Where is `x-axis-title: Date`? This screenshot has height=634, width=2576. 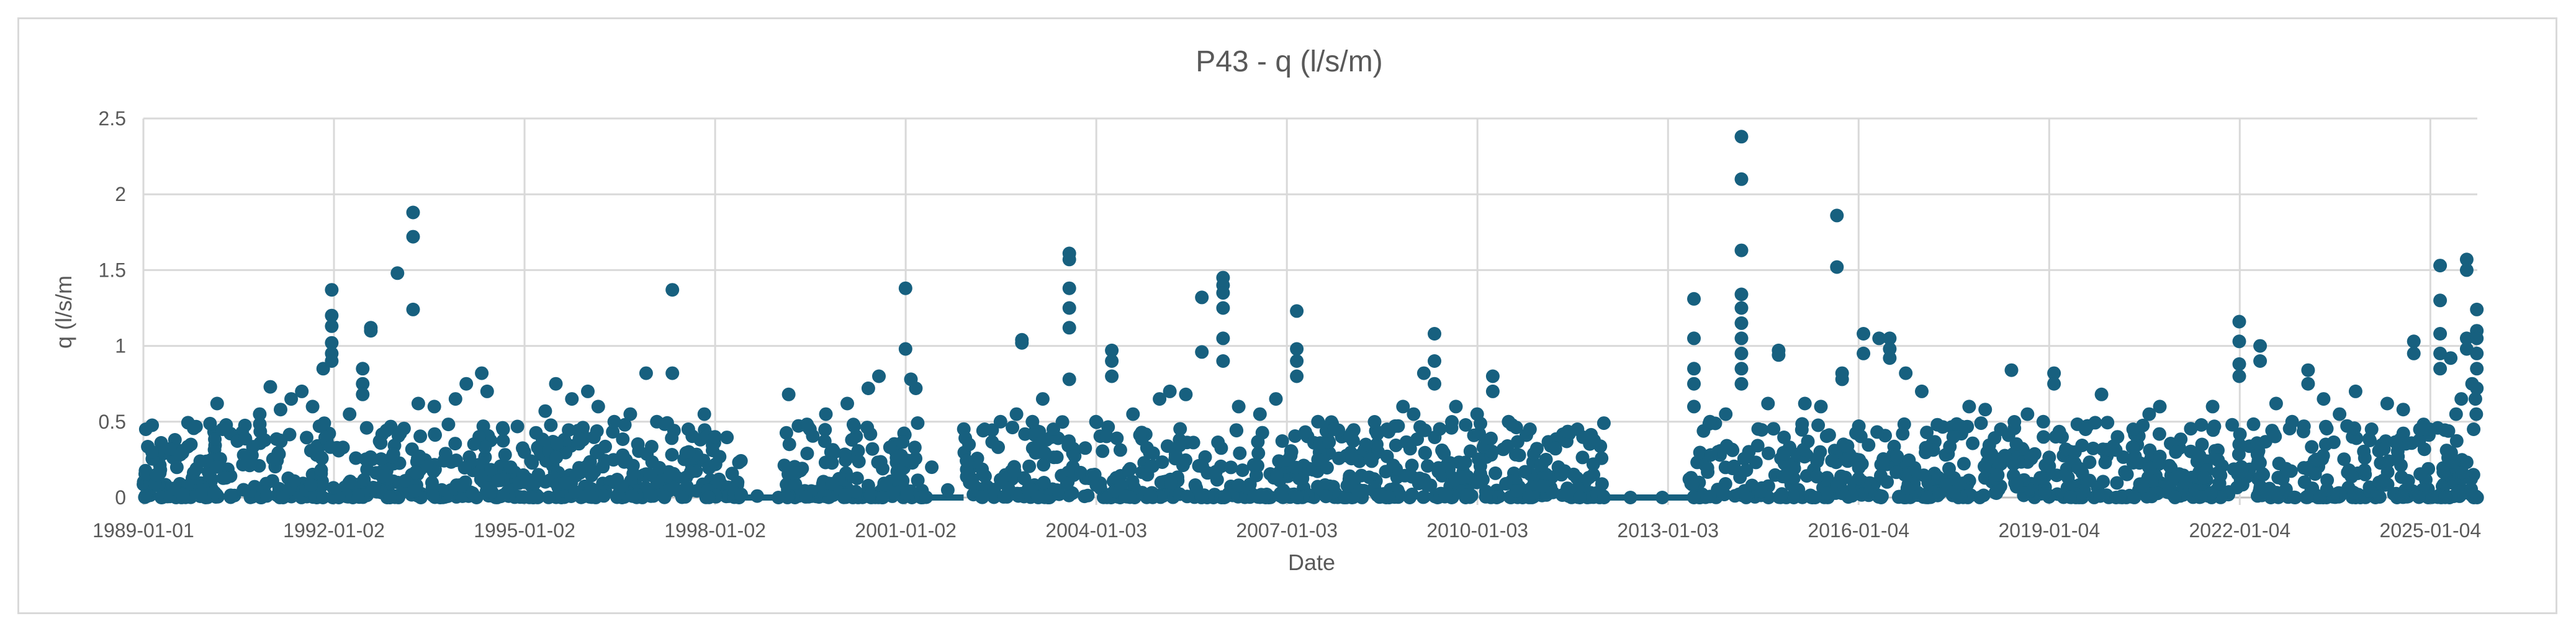
x-axis-title: Date is located at coordinates (1311, 562).